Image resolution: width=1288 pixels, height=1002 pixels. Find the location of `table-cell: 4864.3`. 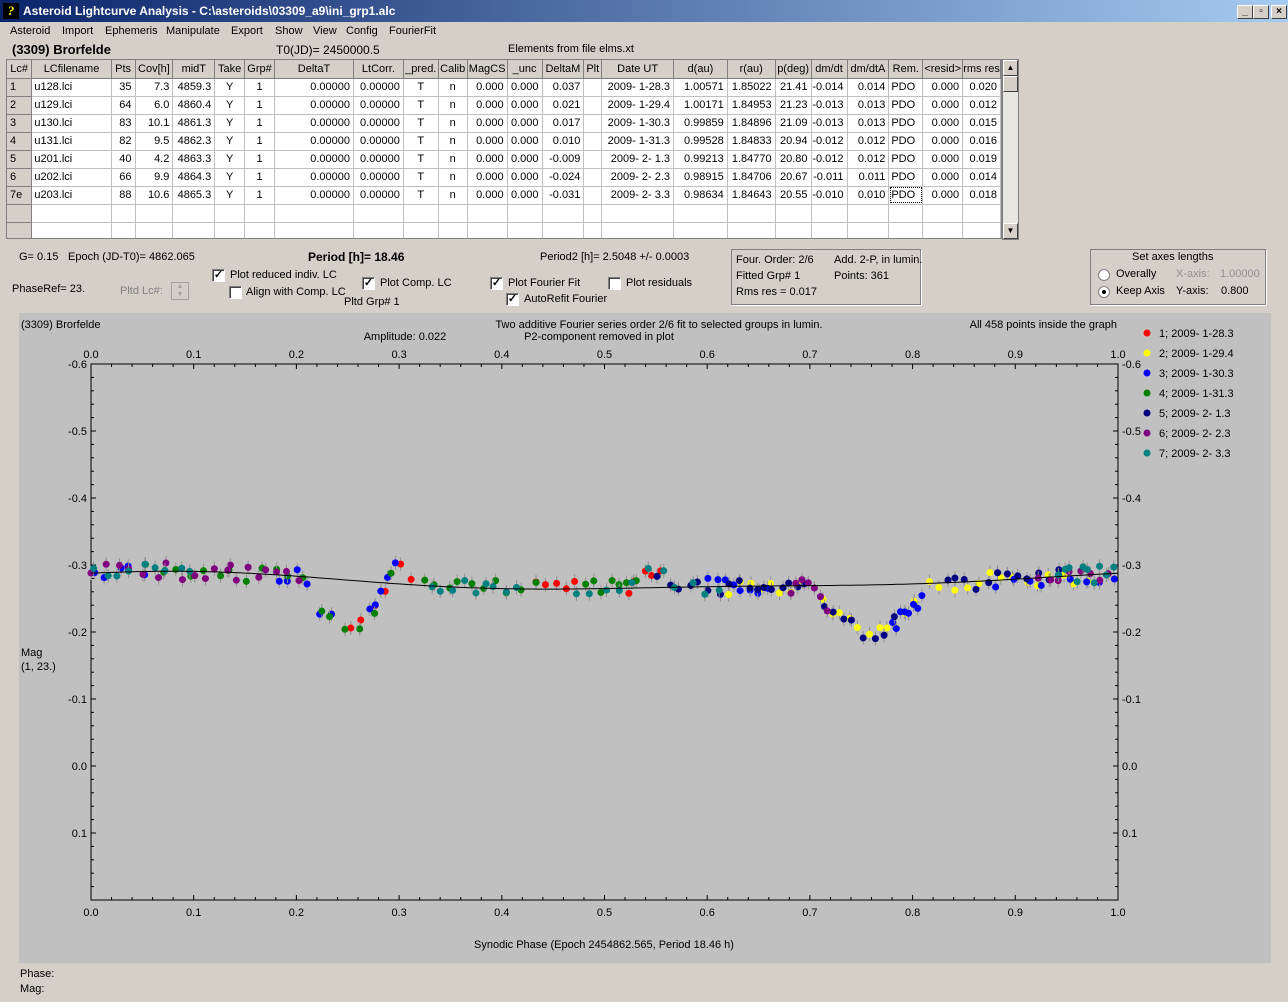

table-cell: 4864.3 is located at coordinates (194, 177).